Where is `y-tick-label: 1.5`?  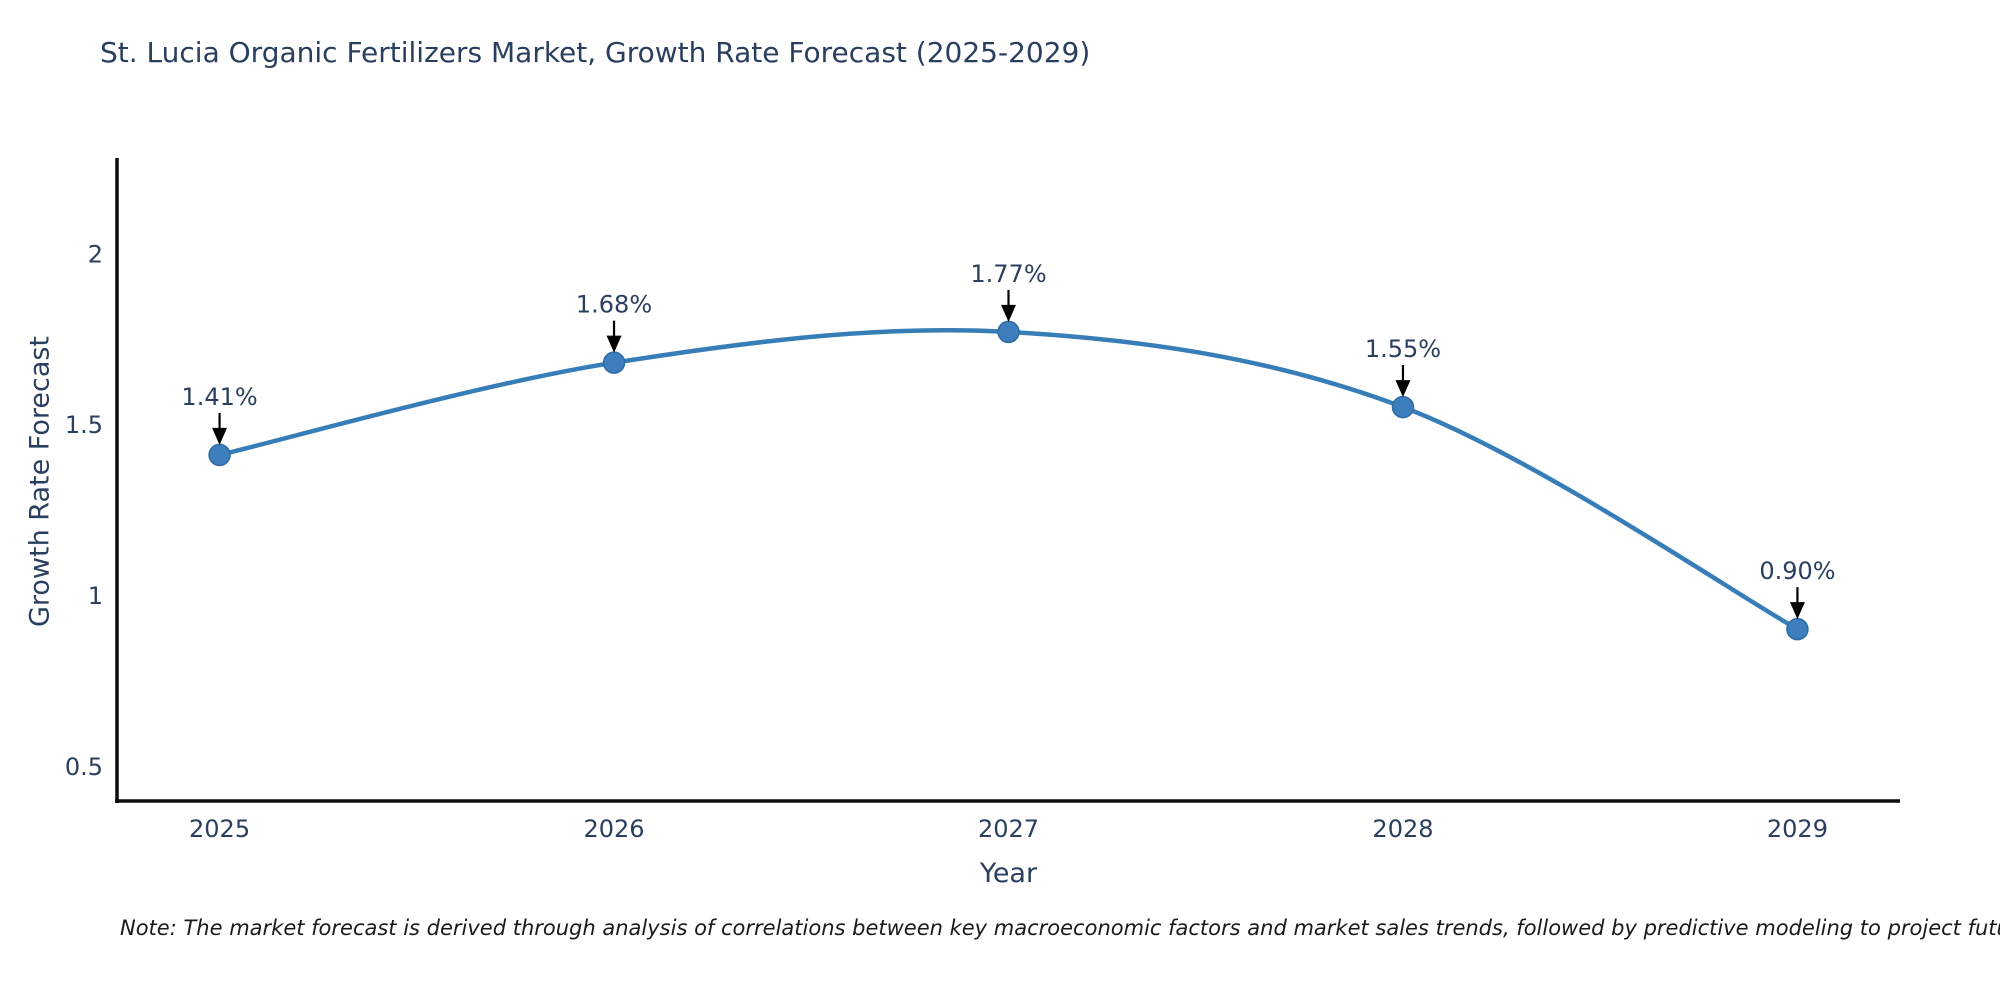 y-tick-label: 1.5 is located at coordinates (84, 425).